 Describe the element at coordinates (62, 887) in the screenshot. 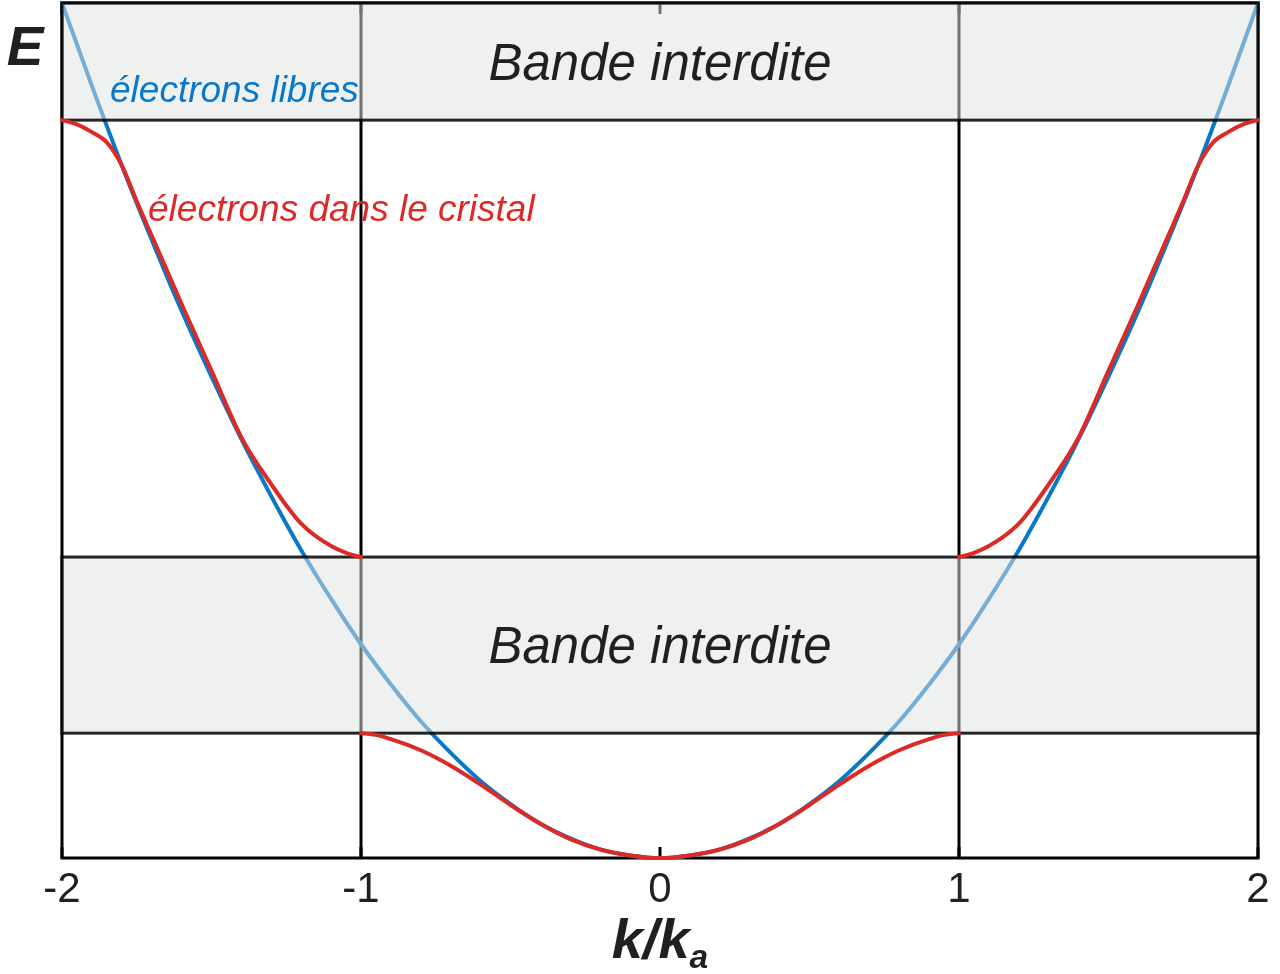

I see `x-tick-label: -2` at that location.